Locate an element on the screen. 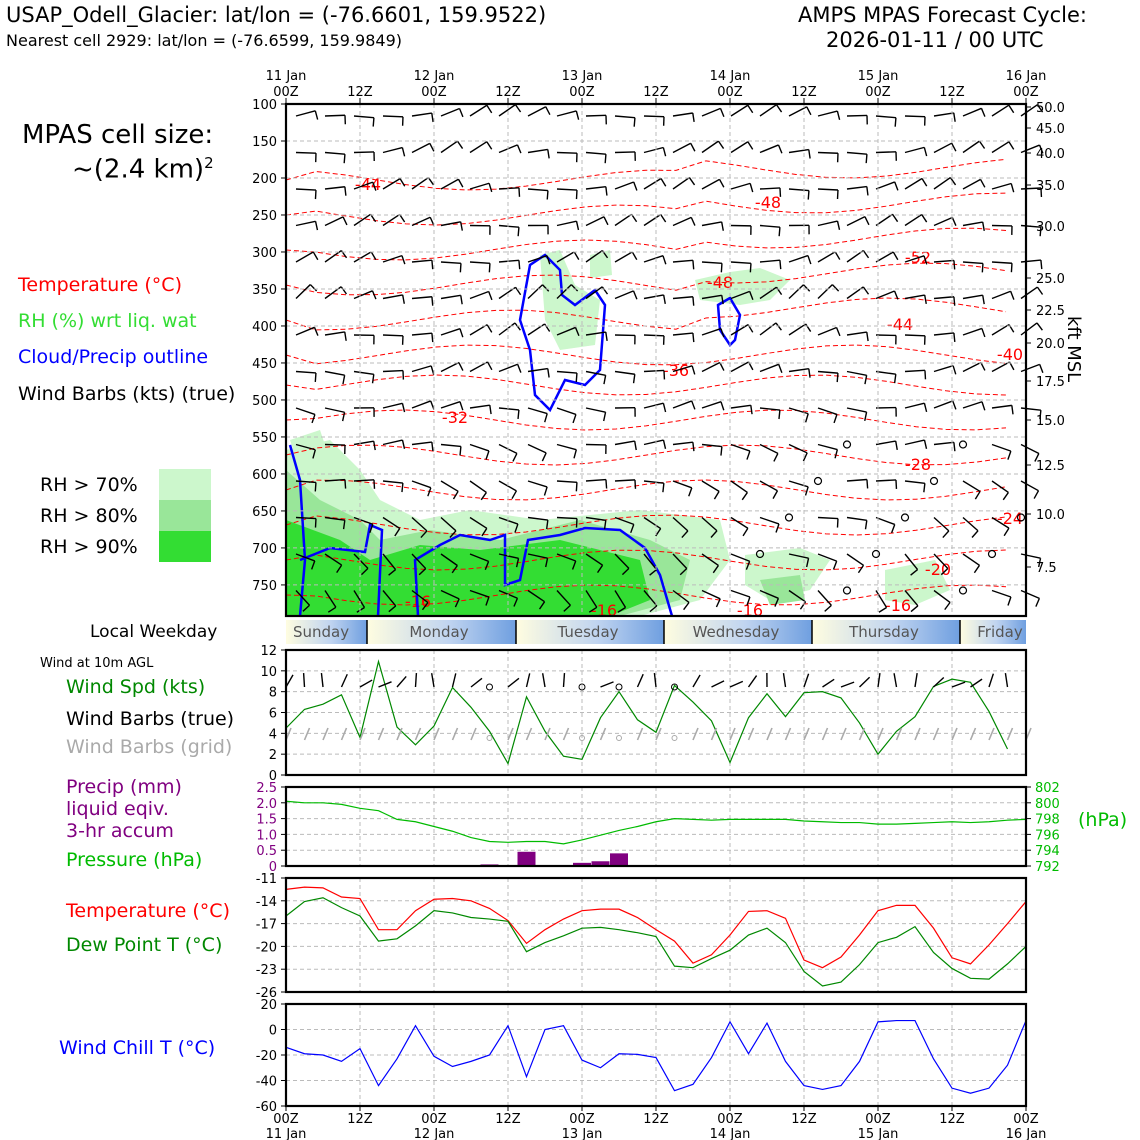 Image resolution: width=1140 pixels, height=1140 pixels. wind-speed-axis-ytick-label: 4 is located at coordinates (273, 734).